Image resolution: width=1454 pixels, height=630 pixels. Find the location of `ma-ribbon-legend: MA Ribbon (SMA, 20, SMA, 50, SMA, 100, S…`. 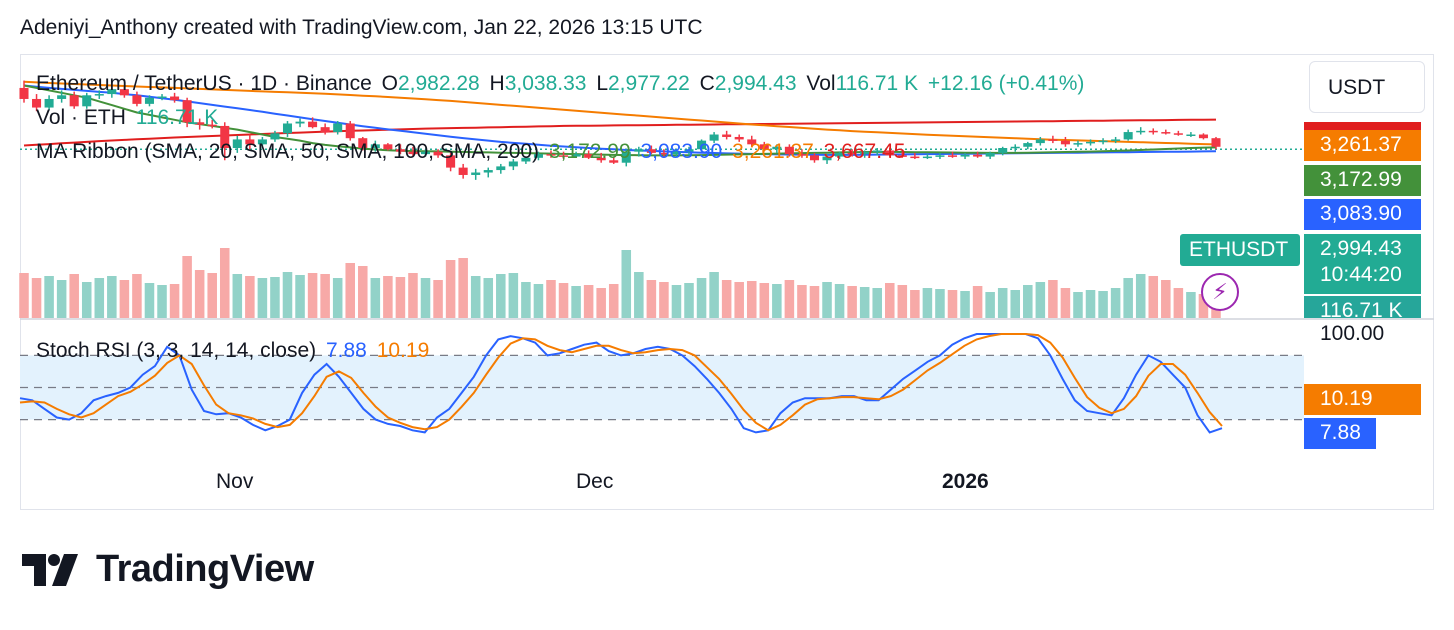

ma-ribbon-legend: MA Ribbon (SMA, 20, SMA, 50, SMA, 100, S… is located at coordinates (472, 152).